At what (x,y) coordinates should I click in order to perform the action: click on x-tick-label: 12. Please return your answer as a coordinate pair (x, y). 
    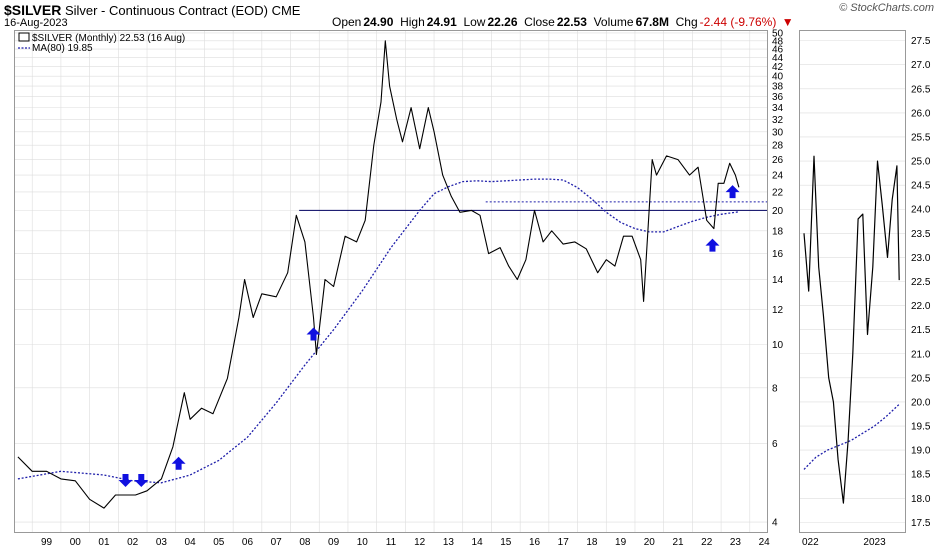
    Looking at the image, I should click on (420, 542).